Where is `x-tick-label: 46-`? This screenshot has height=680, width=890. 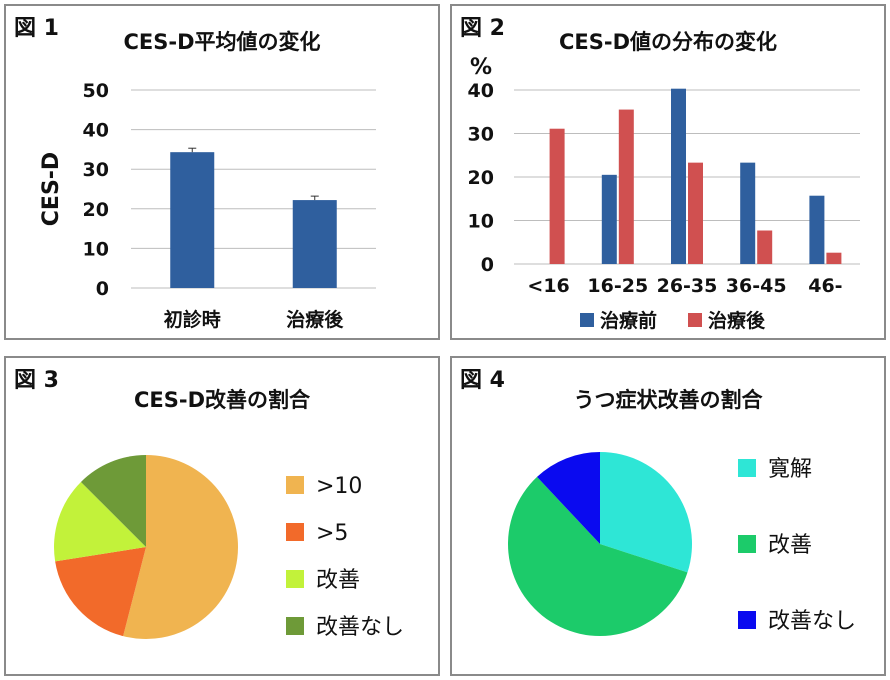 x-tick-label: 46- is located at coordinates (825, 286).